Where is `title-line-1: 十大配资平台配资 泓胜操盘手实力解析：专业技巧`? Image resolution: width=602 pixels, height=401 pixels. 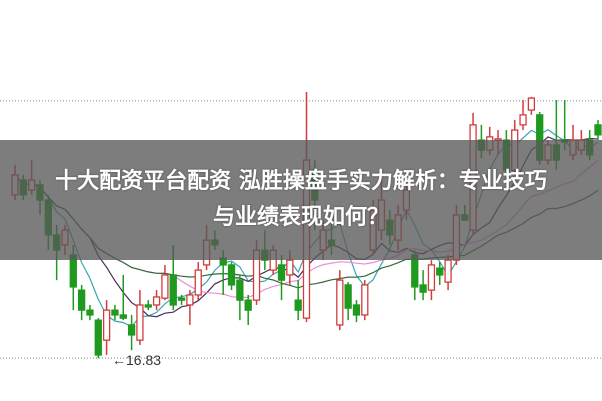 title-line-1: 十大配资平台配资 泓胜操盘手实力解析：专业技巧 is located at coordinates (301, 181).